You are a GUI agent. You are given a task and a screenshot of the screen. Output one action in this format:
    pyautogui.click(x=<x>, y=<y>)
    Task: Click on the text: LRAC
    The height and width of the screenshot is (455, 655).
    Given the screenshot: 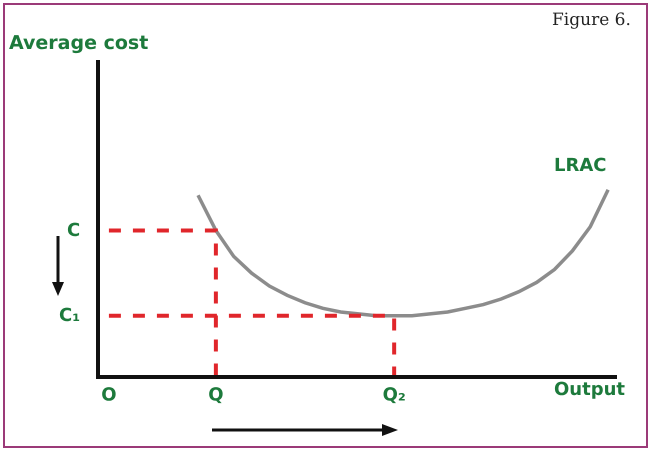 What is the action you would take?
    pyautogui.click(x=580, y=165)
    